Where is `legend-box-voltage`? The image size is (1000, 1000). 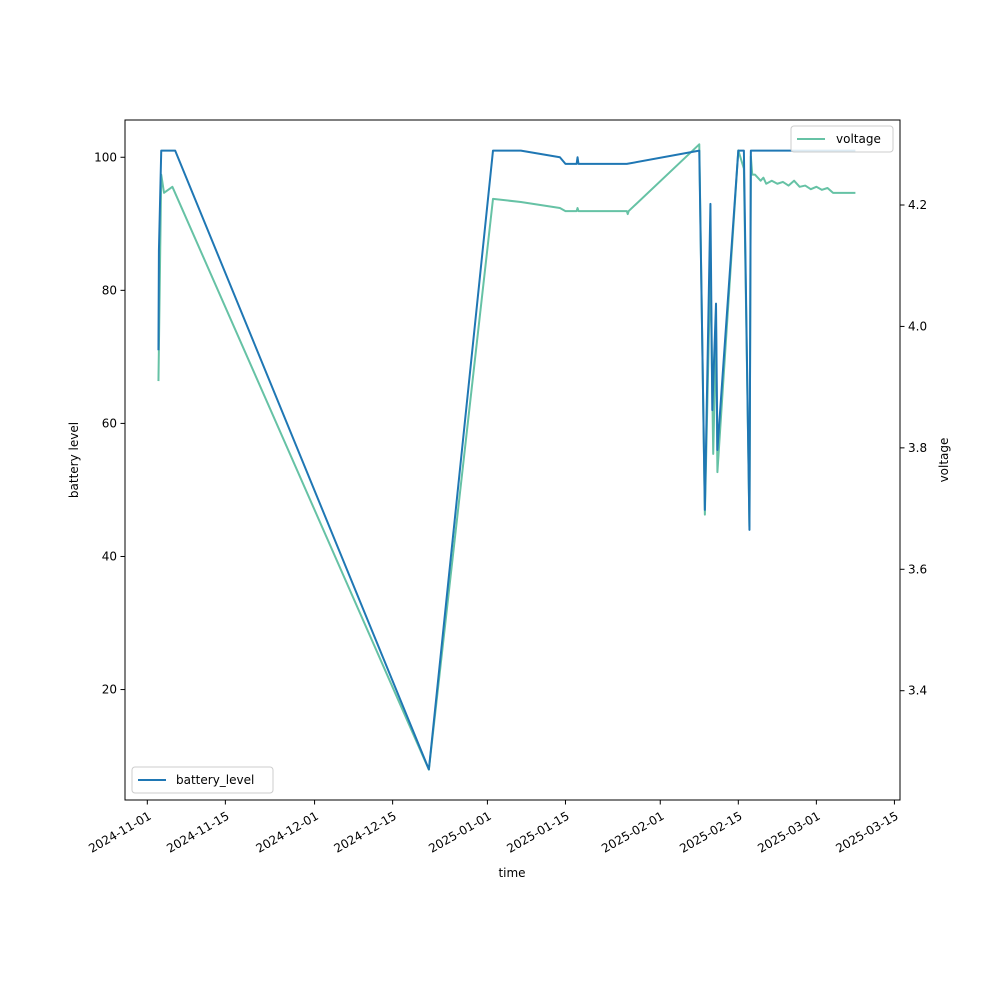 legend-box-voltage is located at coordinates (842, 139).